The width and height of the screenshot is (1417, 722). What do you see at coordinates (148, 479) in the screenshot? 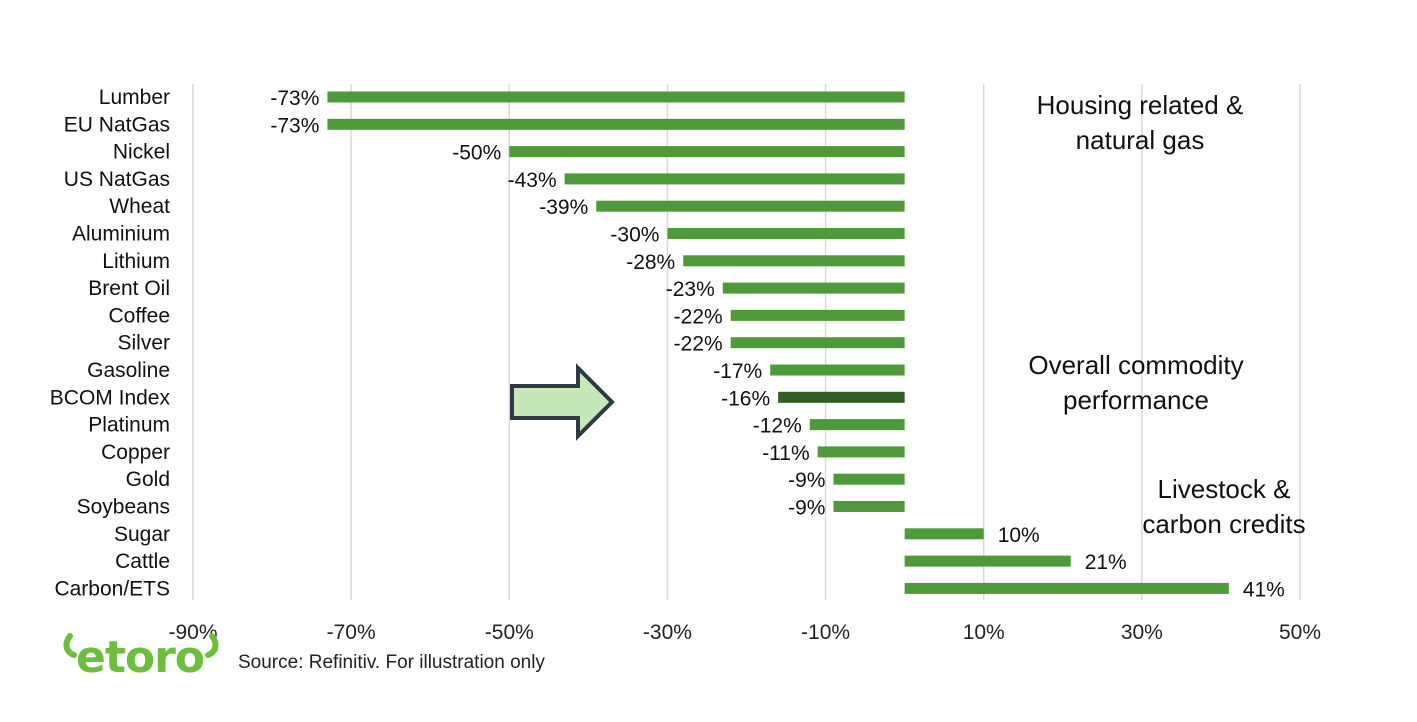
I see `category-label: Gold` at bounding box center [148, 479].